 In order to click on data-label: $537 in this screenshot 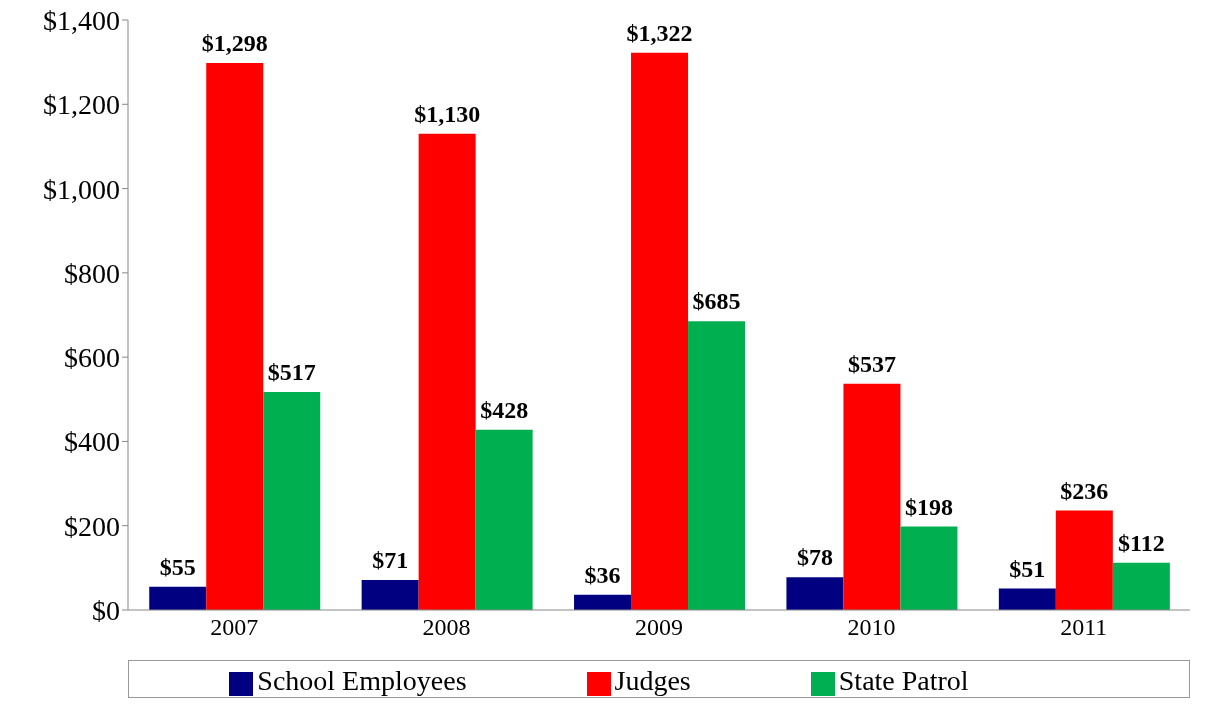, I will do `click(871, 363)`.